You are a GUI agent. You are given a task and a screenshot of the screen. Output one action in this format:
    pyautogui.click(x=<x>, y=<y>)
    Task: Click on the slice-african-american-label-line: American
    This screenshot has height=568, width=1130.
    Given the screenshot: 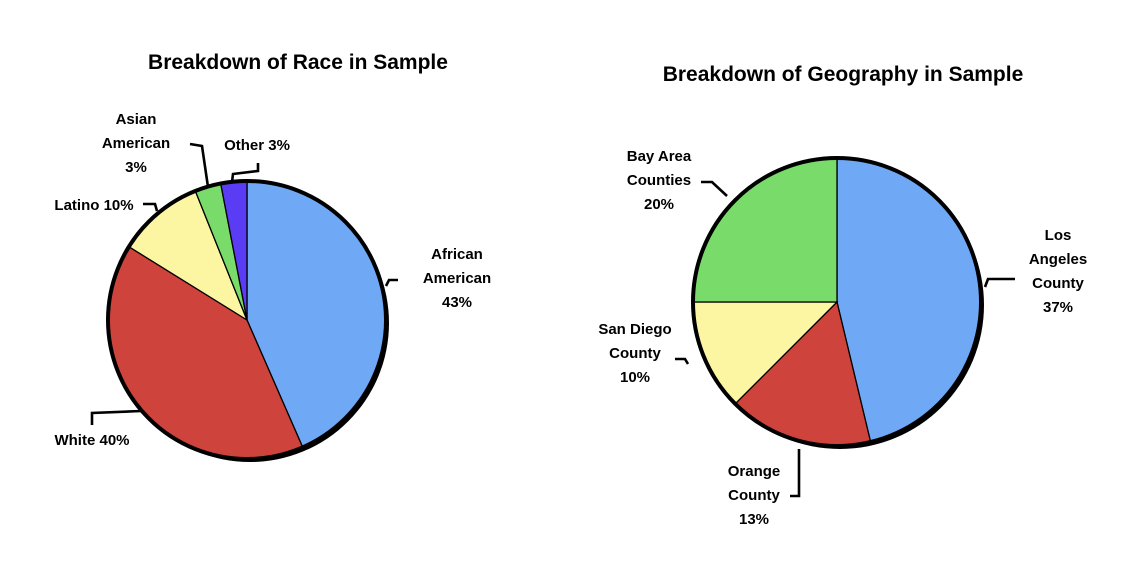 What is the action you would take?
    pyautogui.click(x=457, y=278)
    